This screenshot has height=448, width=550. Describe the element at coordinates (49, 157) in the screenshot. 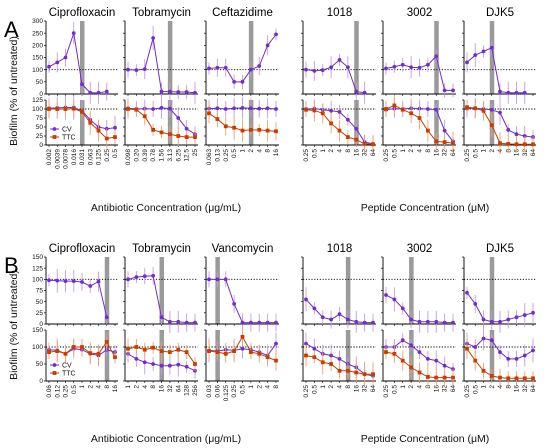

I see `x-tick-label: 0.002` at that location.